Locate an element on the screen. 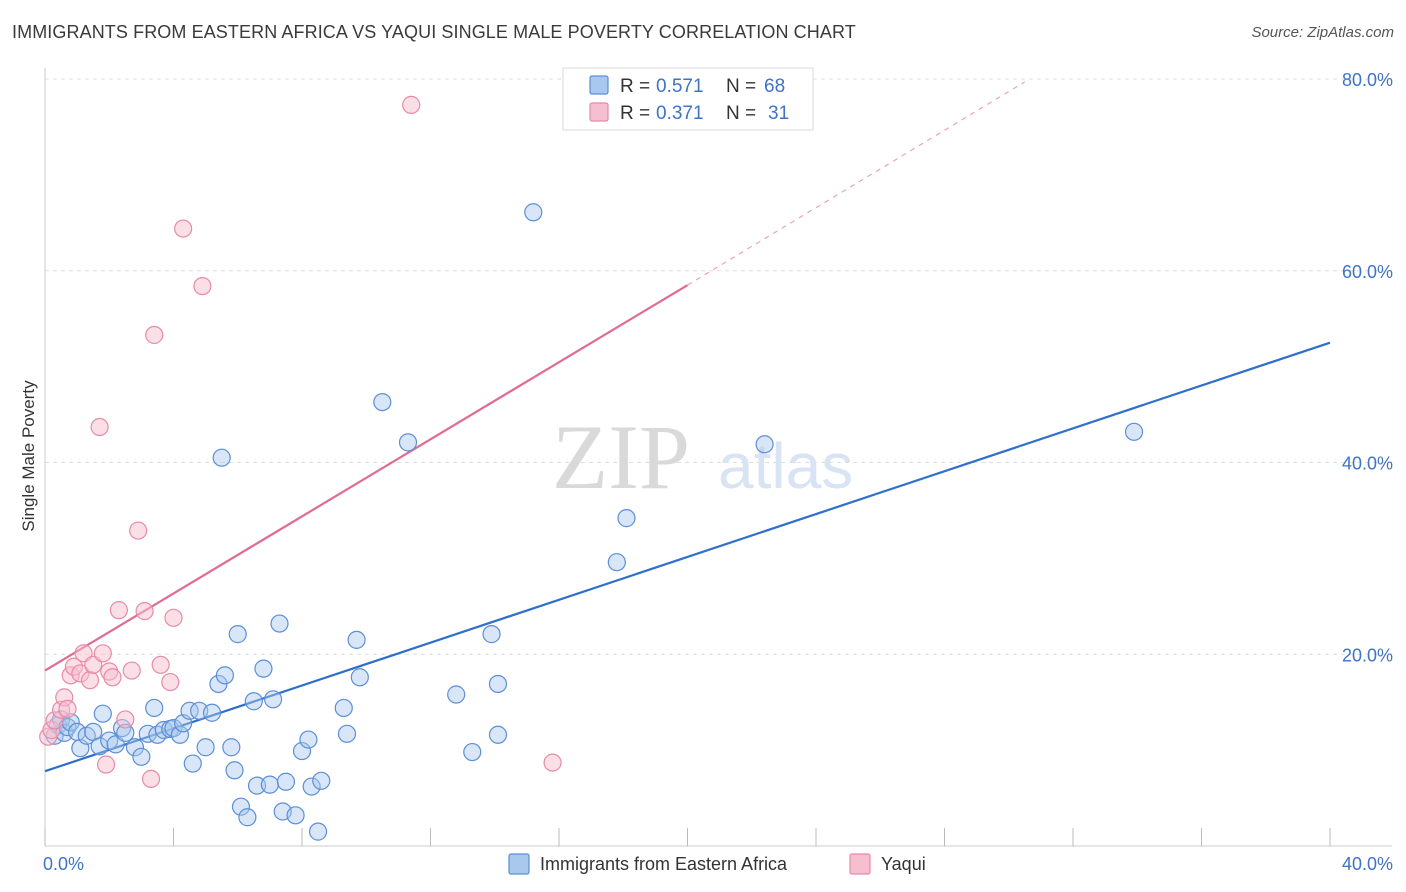 This screenshot has height=892, width=1406. legend-n-value-pink: 31 is located at coordinates (778, 113).